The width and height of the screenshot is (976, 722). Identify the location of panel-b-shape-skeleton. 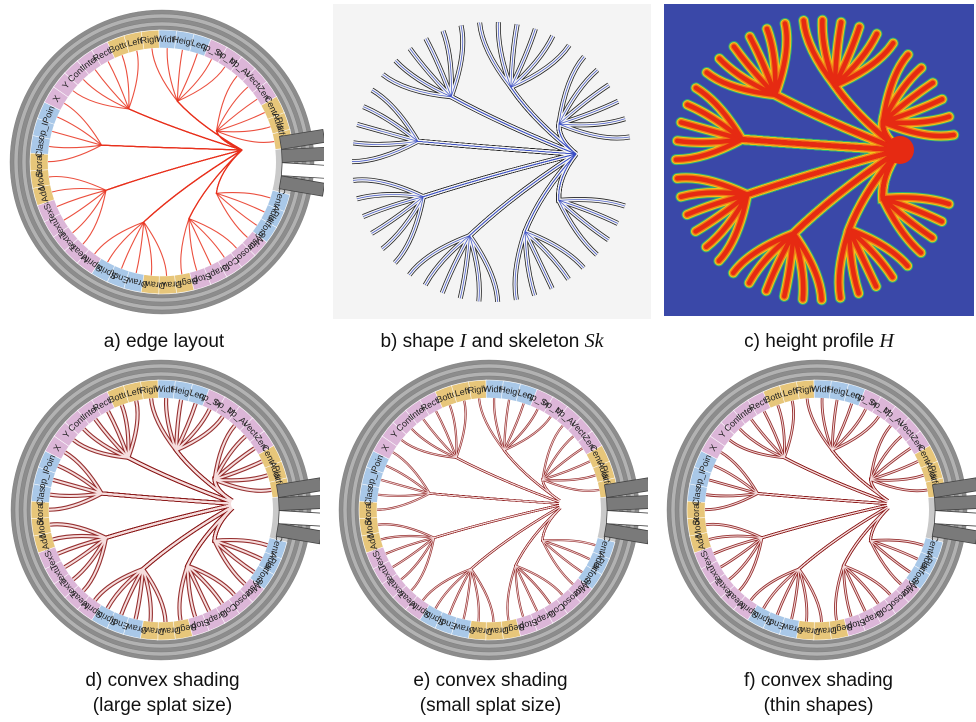
(492, 161).